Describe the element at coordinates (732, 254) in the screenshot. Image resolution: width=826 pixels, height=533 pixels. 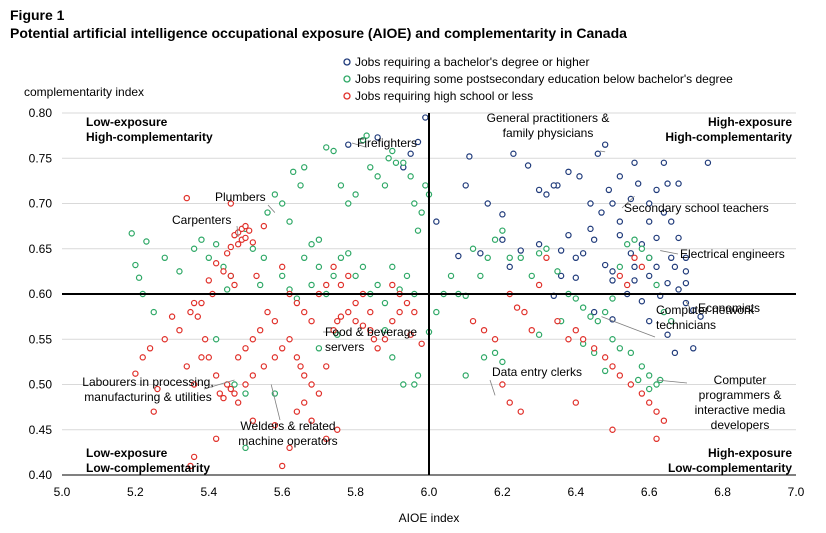
I see `annotation-label: Electrical engineers` at that location.